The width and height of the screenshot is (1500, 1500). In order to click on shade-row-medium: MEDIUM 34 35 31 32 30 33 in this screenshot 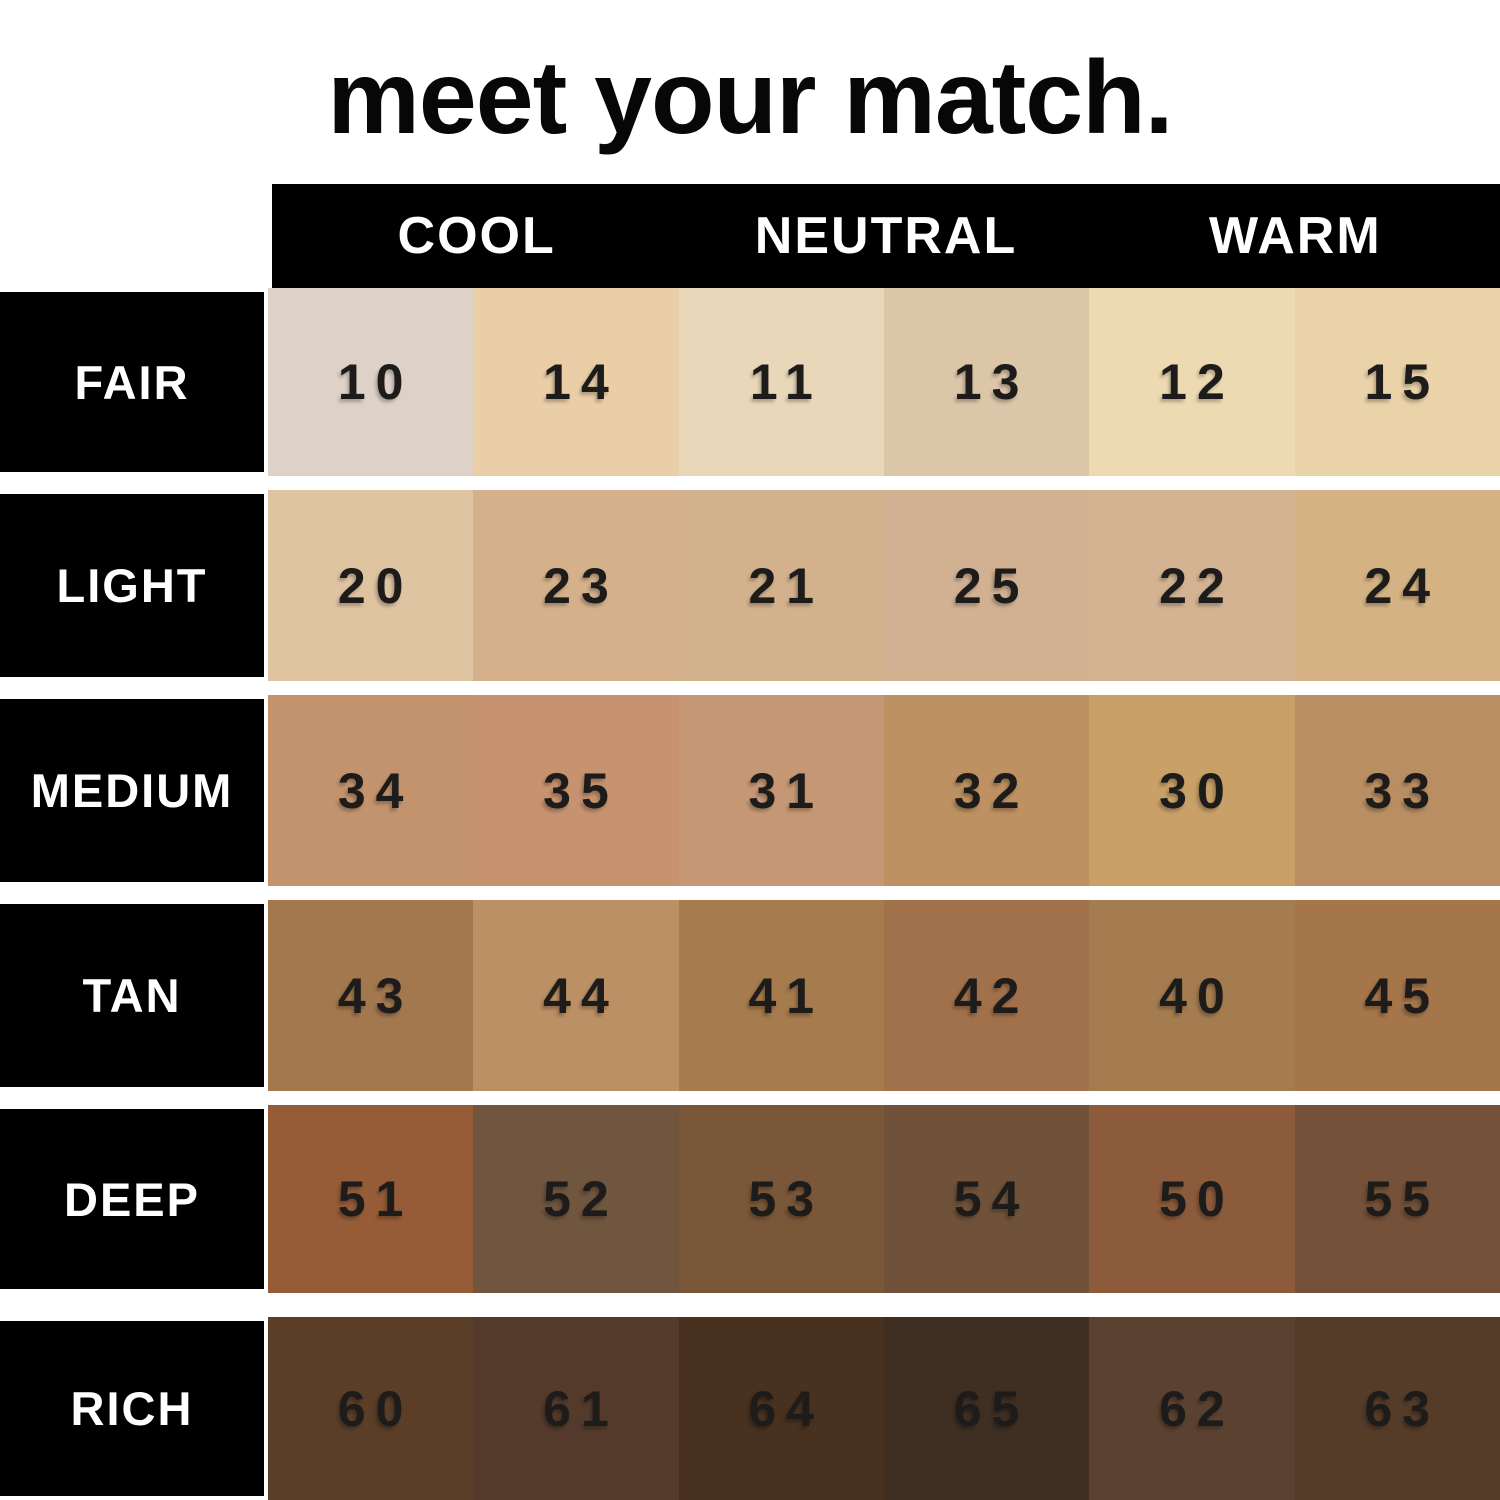, I will do `click(750, 790)`.